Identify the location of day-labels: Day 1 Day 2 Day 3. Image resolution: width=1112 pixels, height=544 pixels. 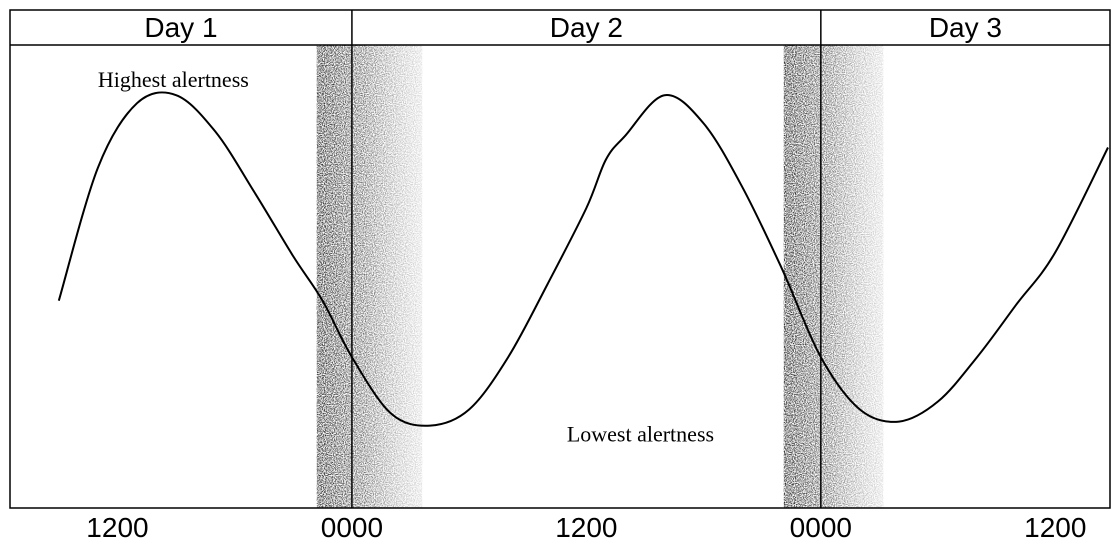
(573, 27).